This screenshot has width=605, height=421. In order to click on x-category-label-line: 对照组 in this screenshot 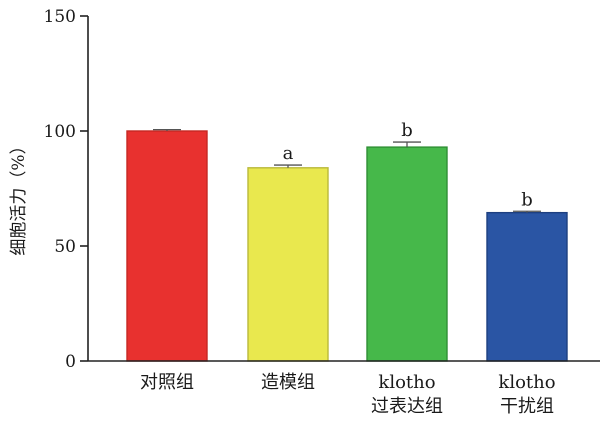, I will do `click(167, 382)`.